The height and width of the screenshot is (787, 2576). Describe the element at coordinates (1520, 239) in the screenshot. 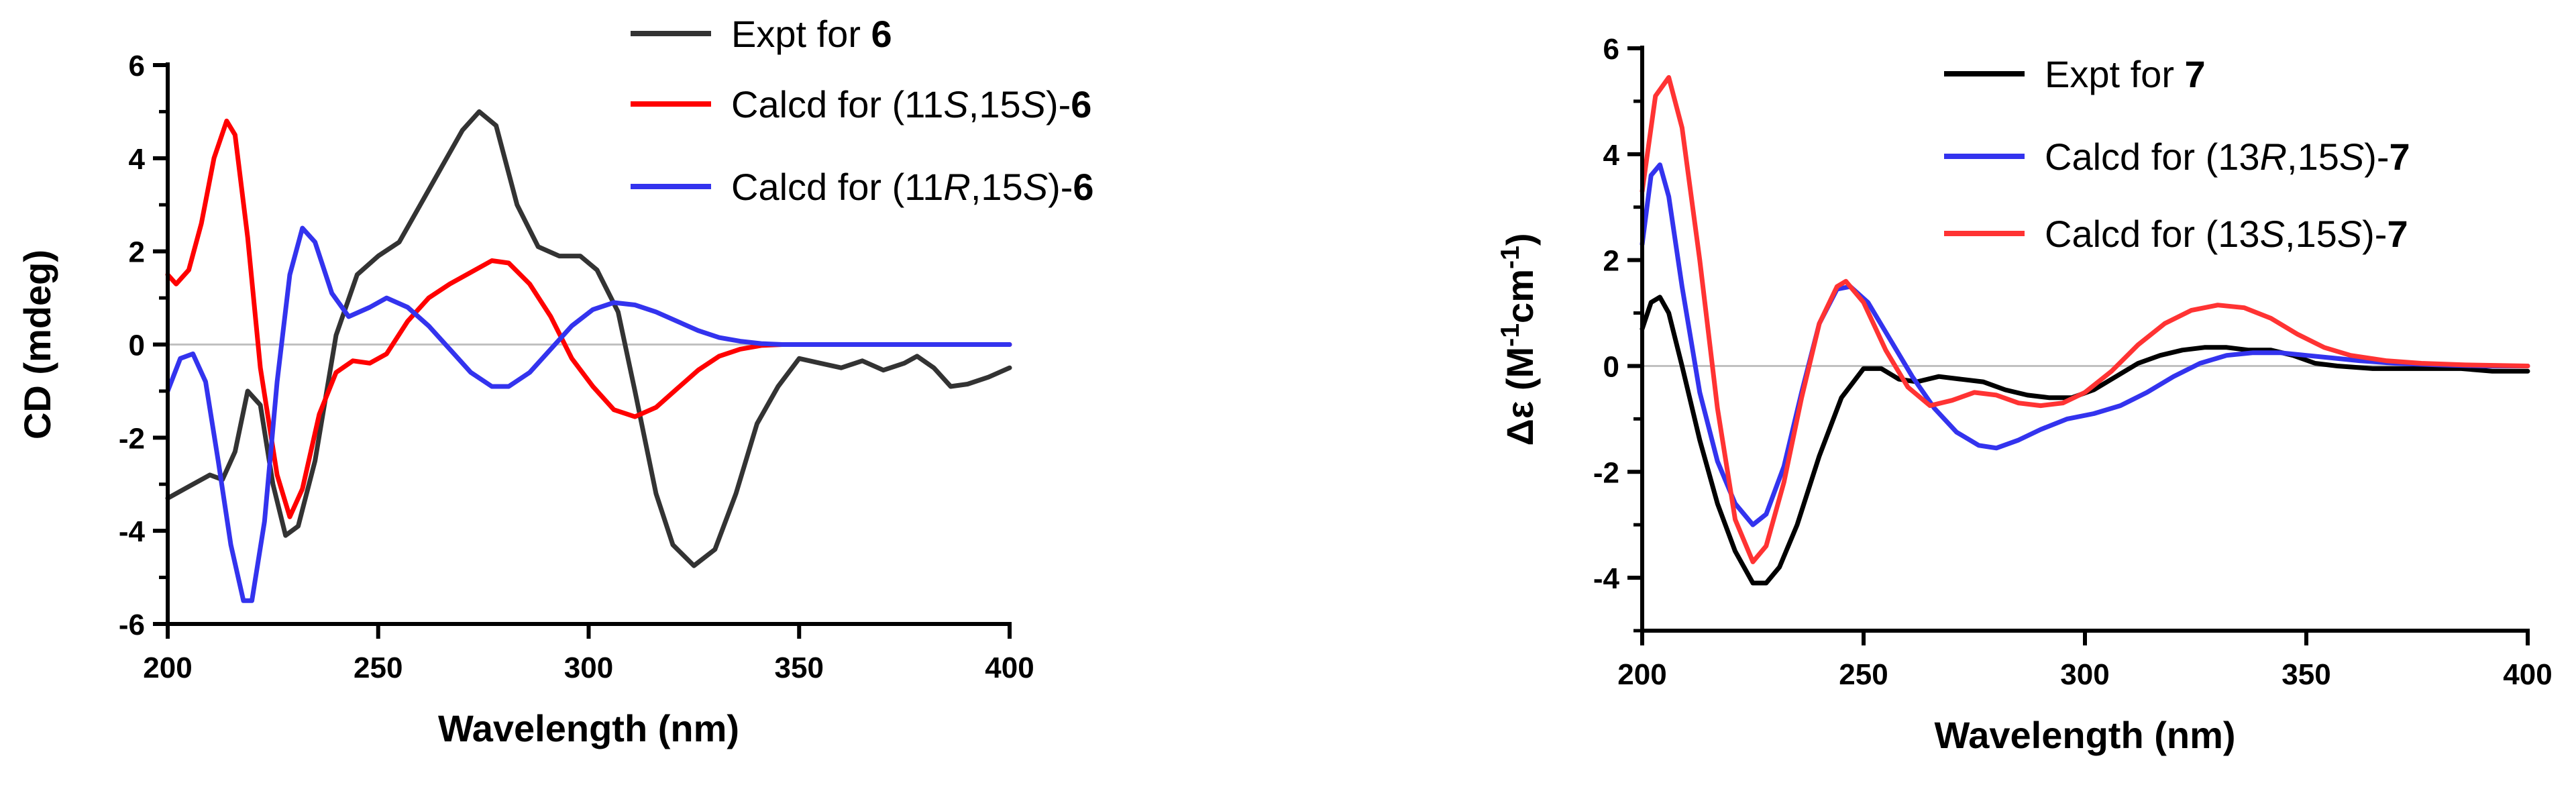

I see `text-part: )` at that location.